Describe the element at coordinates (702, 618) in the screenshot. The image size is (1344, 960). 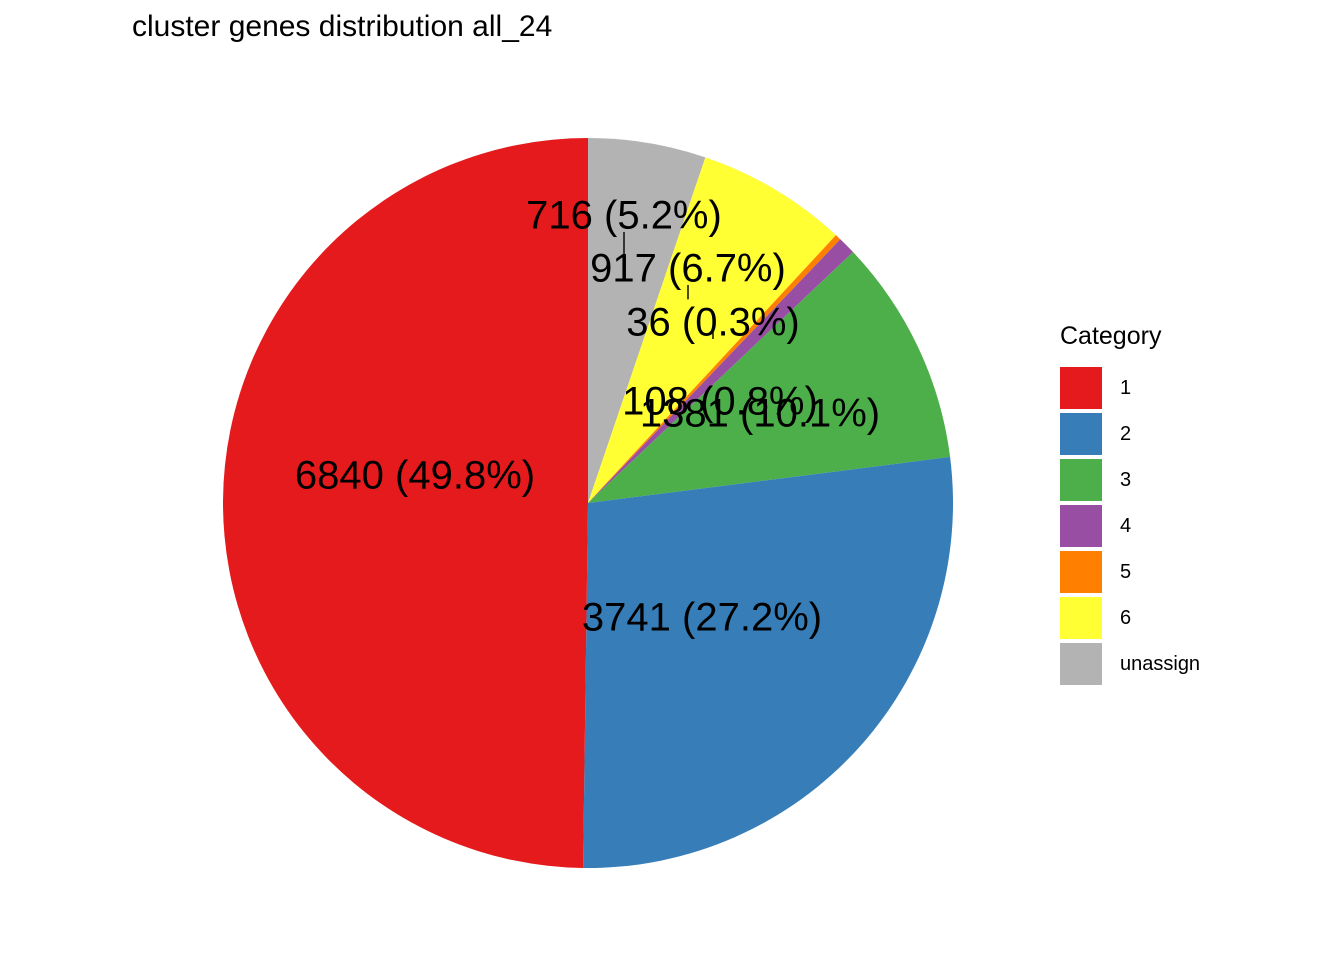
I see `slice-label-2: 3741 (27.2%)` at that location.